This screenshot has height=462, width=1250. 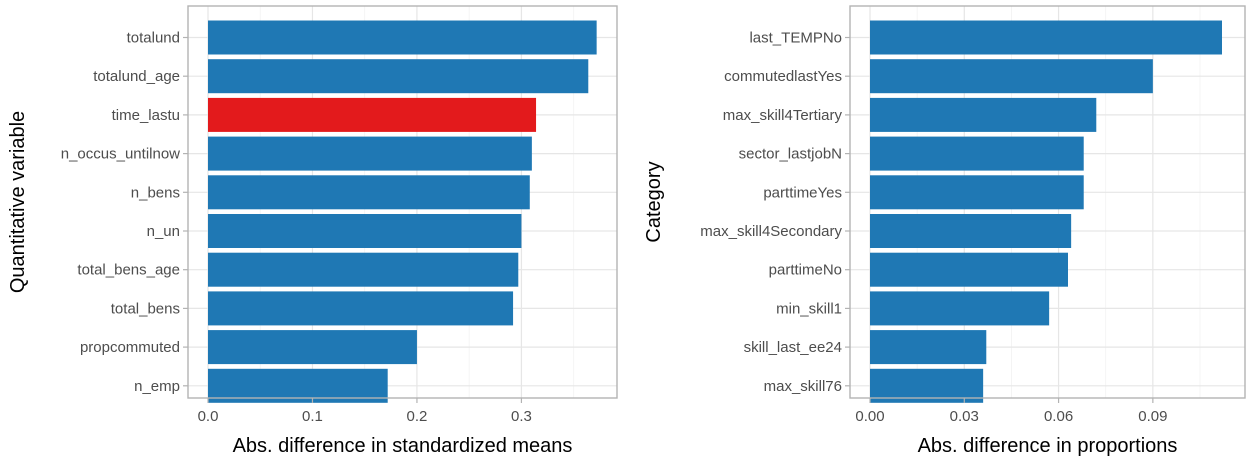 What do you see at coordinates (790, 154) in the screenshot?
I see `y-tick-label: sector_lastjobN` at bounding box center [790, 154].